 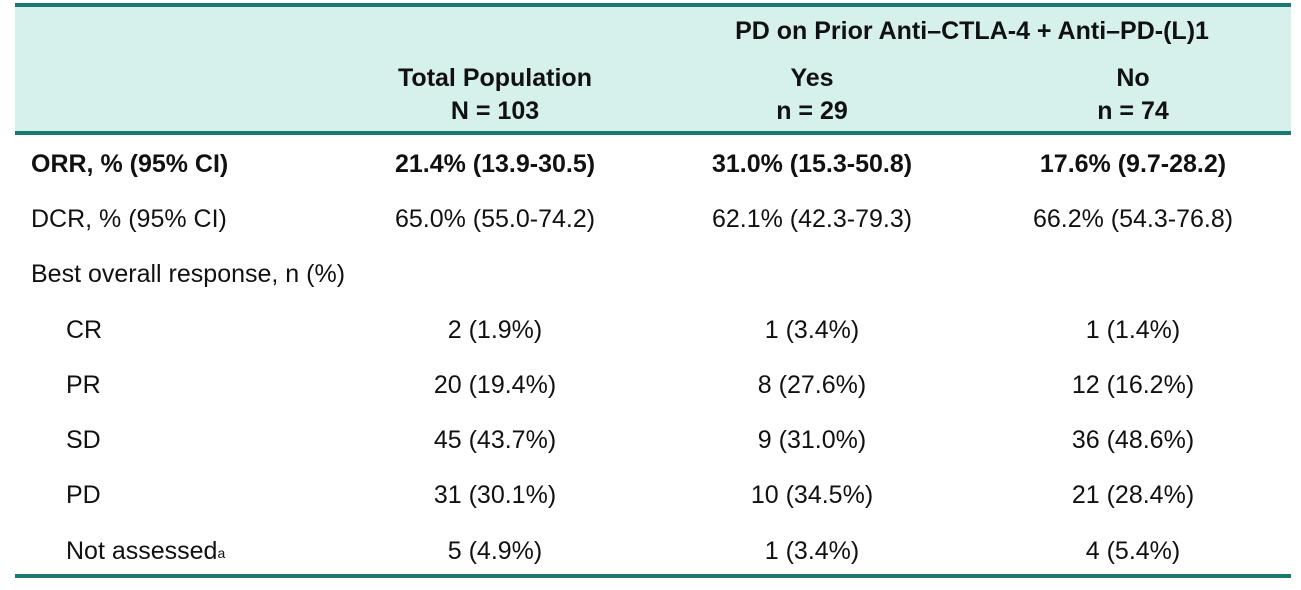 I want to click on table-bottom-rule, so click(x=653, y=576).